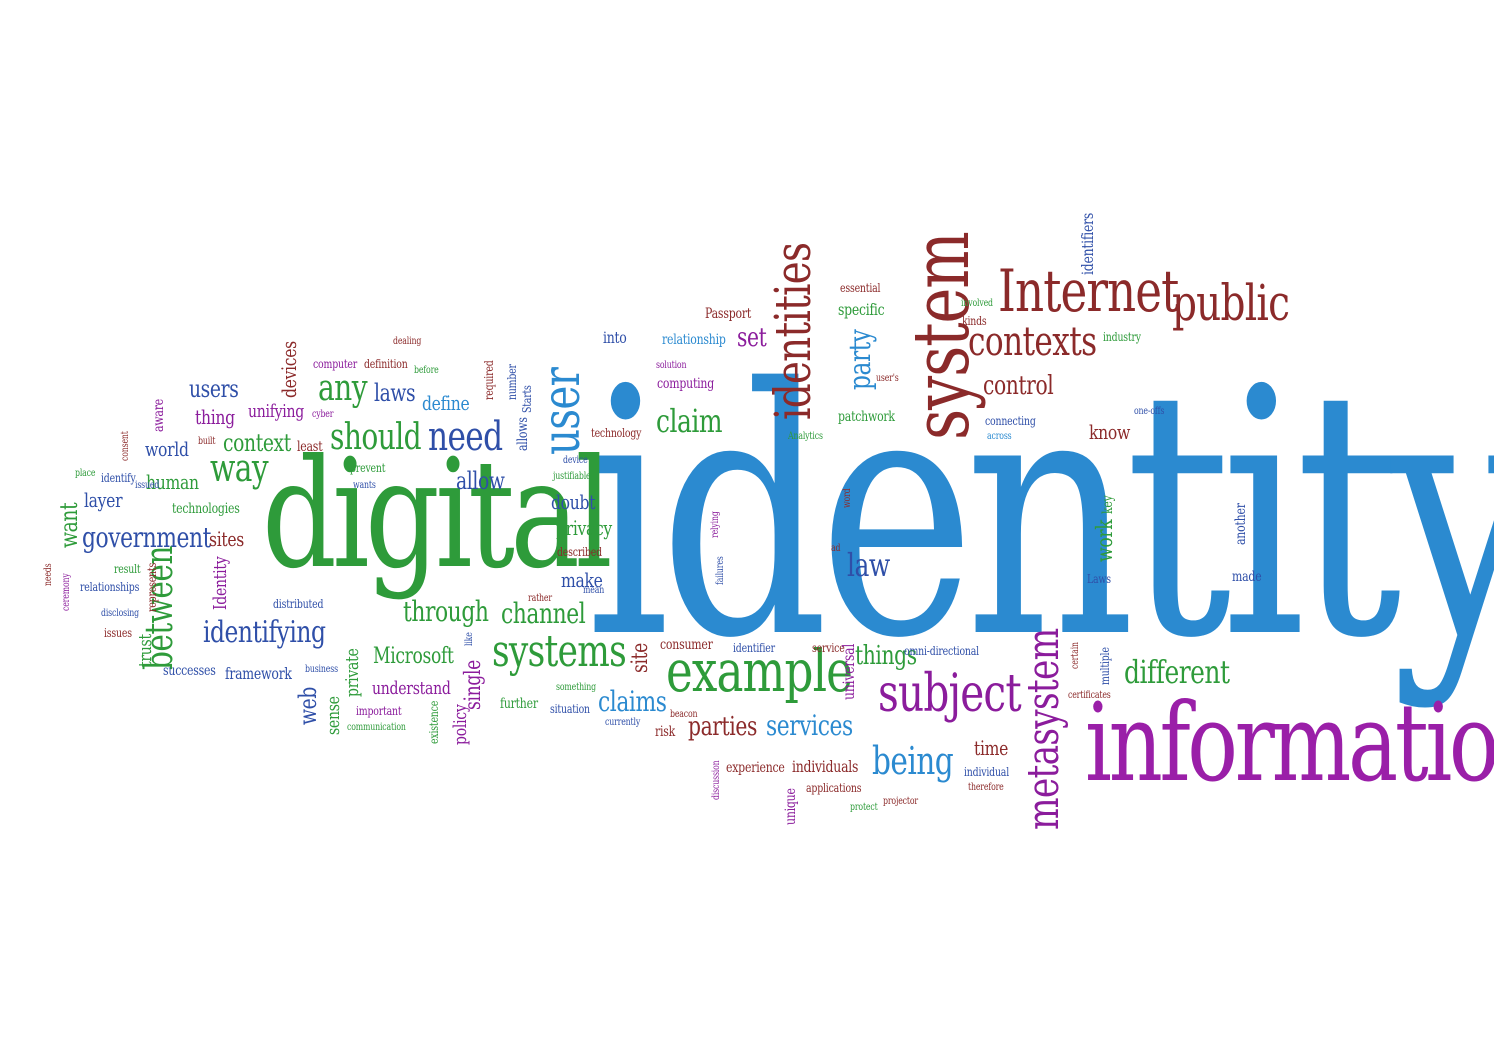 The height and width of the screenshot is (1059, 1494). I want to click on word-solution: solution, so click(671, 365).